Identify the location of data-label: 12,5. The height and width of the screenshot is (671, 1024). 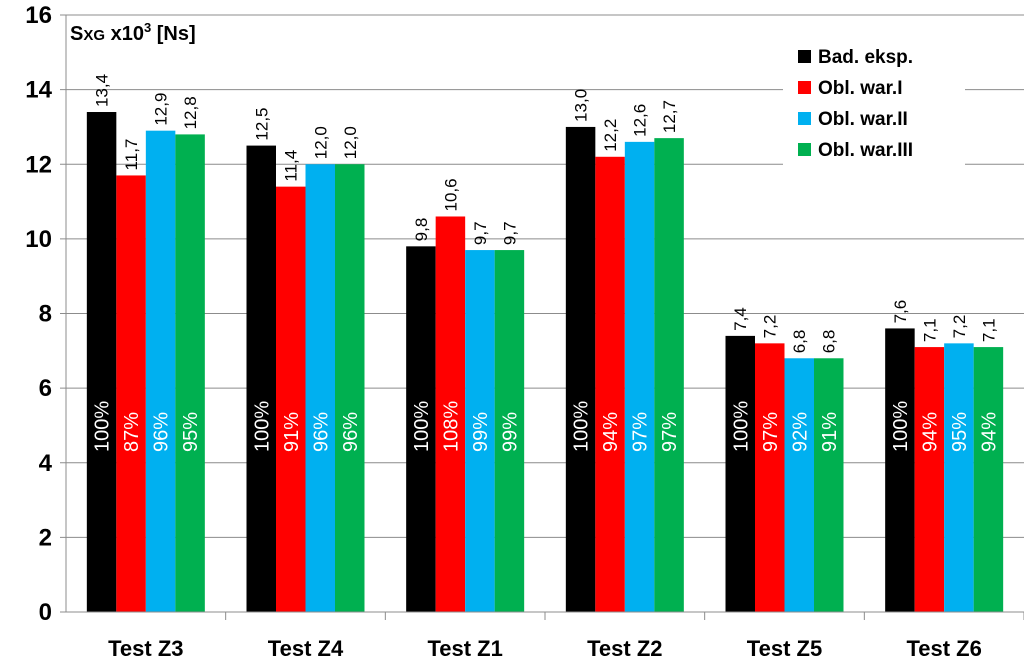
(261, 124).